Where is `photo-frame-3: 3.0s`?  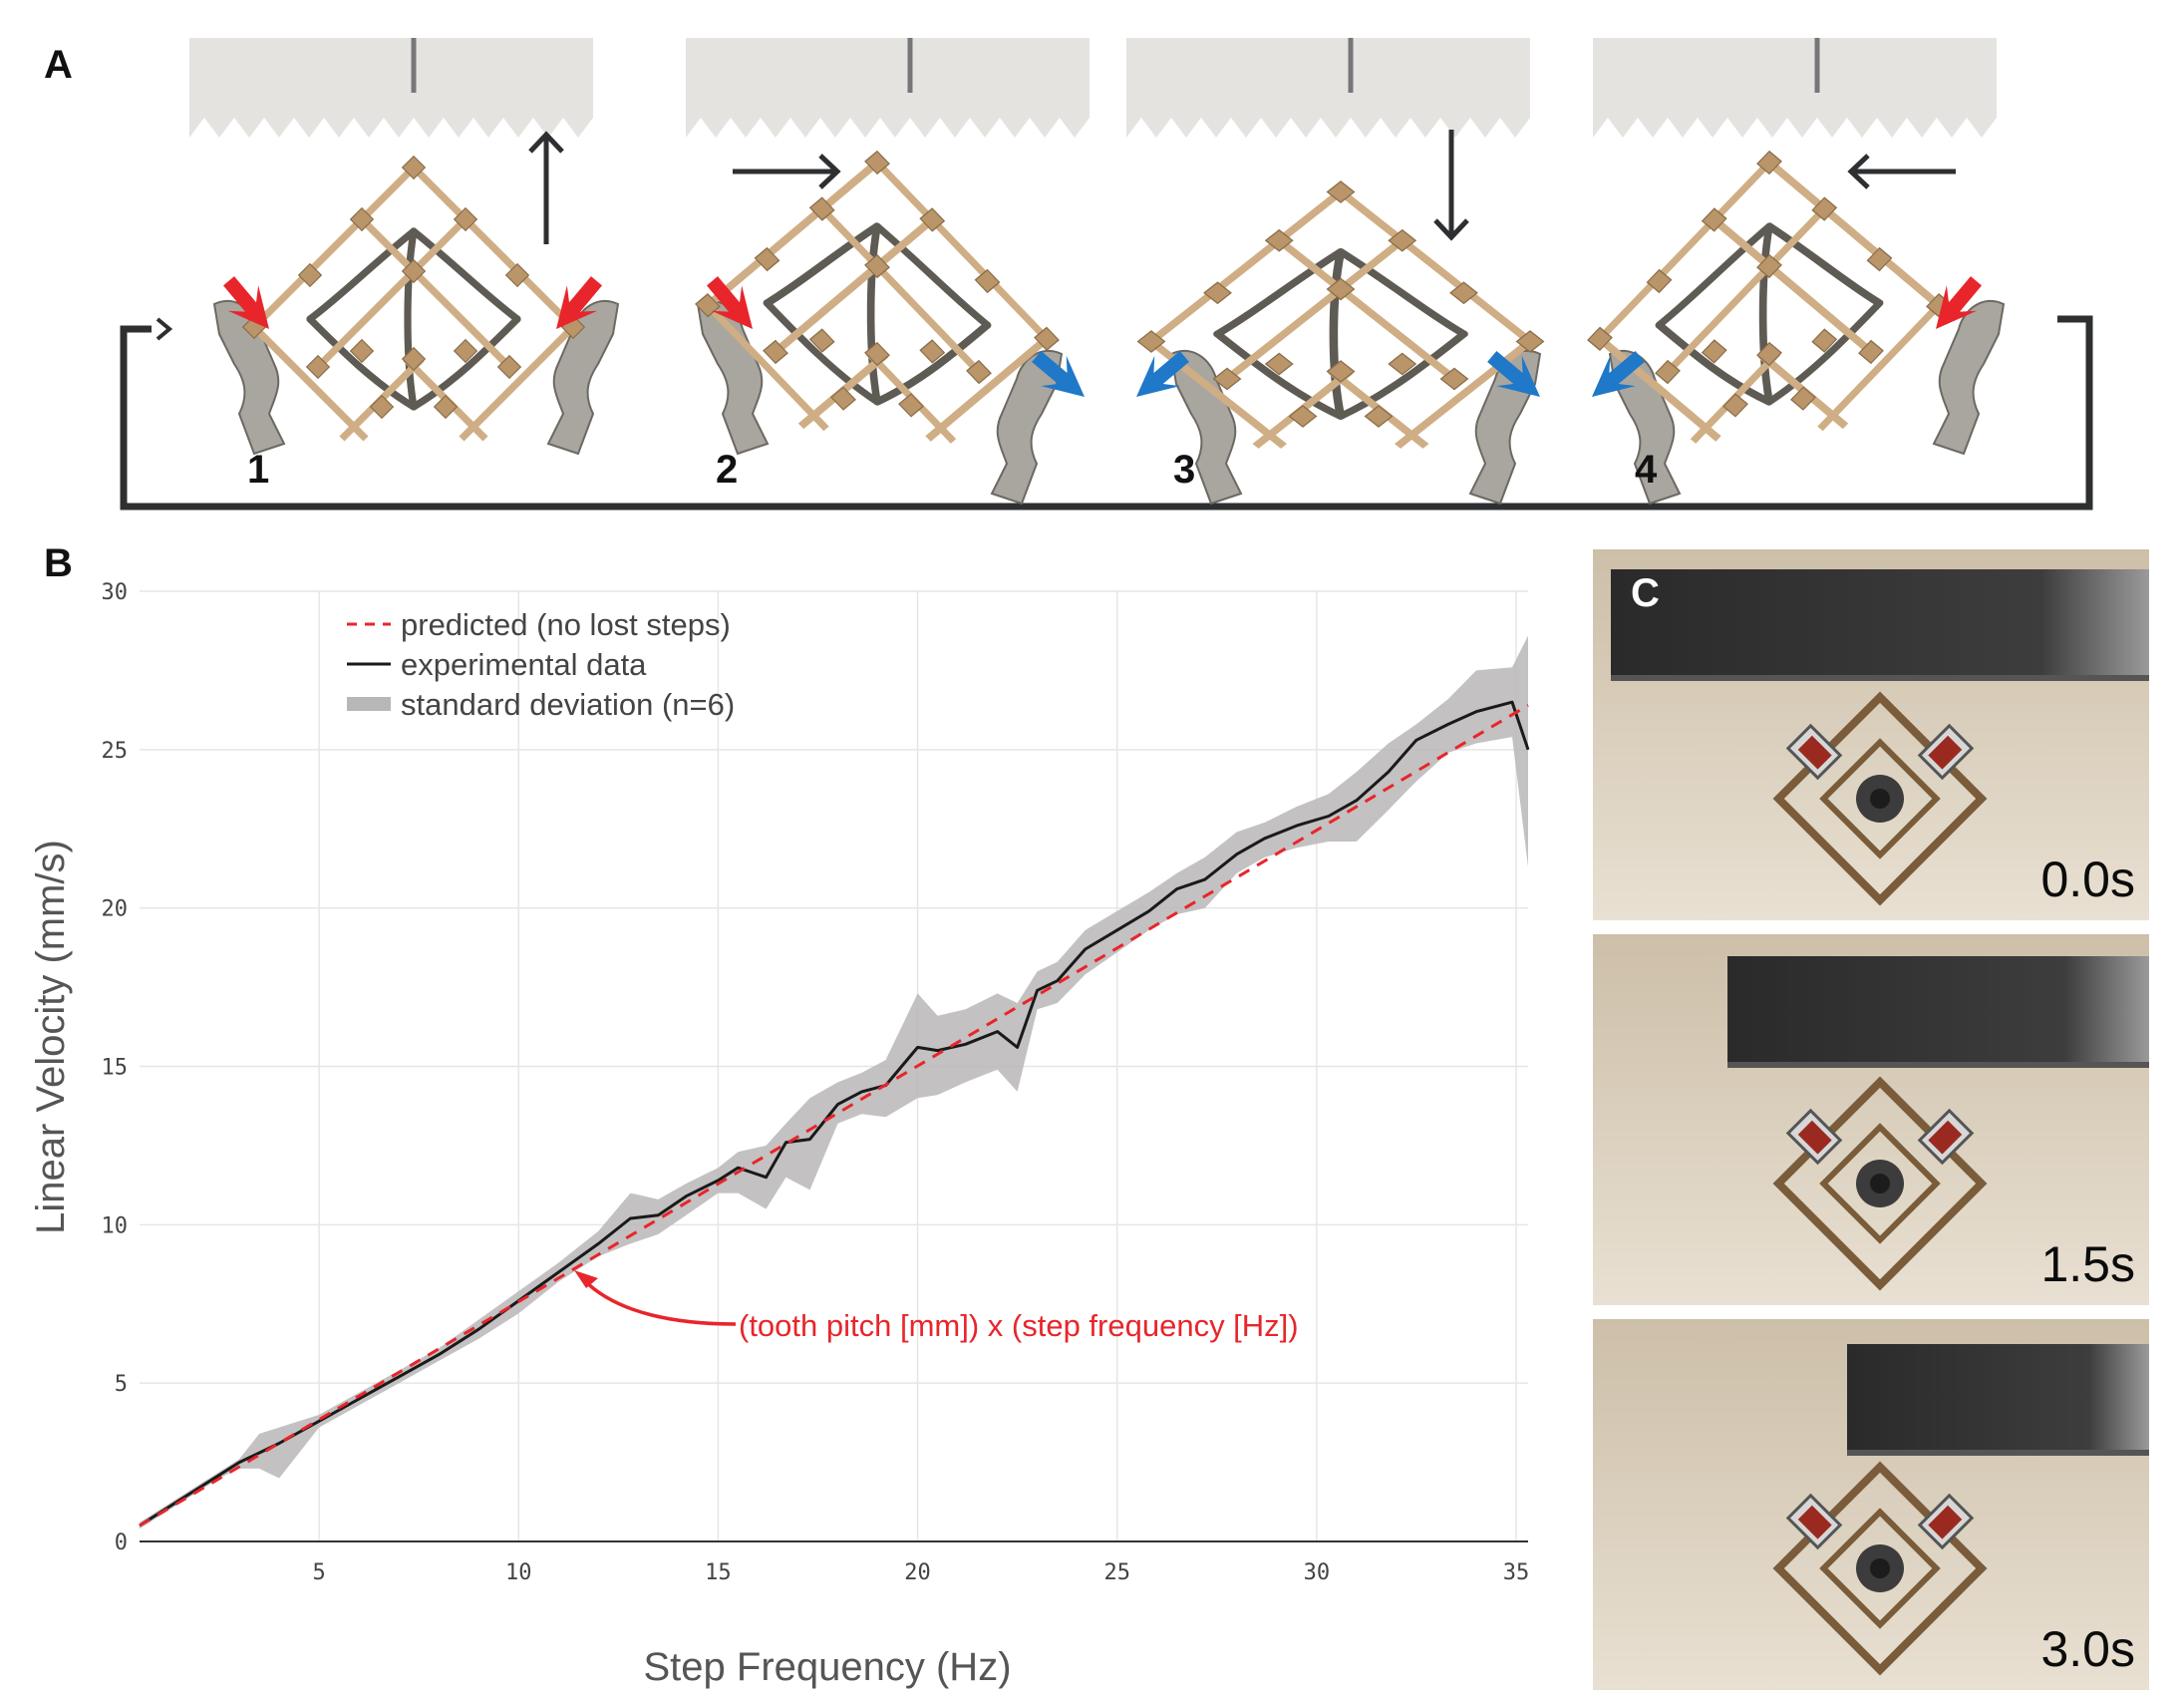
photo-frame-3: 3.0s is located at coordinates (1871, 1504).